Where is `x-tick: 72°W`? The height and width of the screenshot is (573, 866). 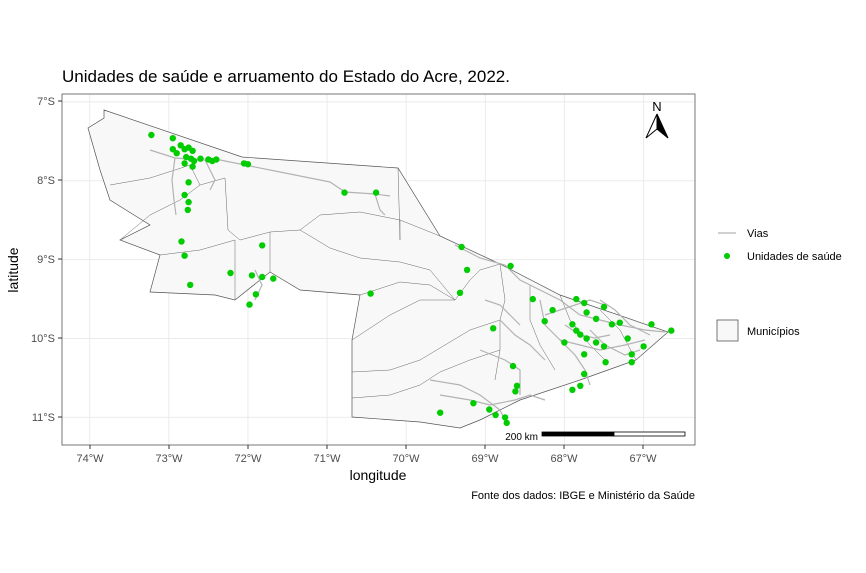 x-tick: 72°W is located at coordinates (248, 455).